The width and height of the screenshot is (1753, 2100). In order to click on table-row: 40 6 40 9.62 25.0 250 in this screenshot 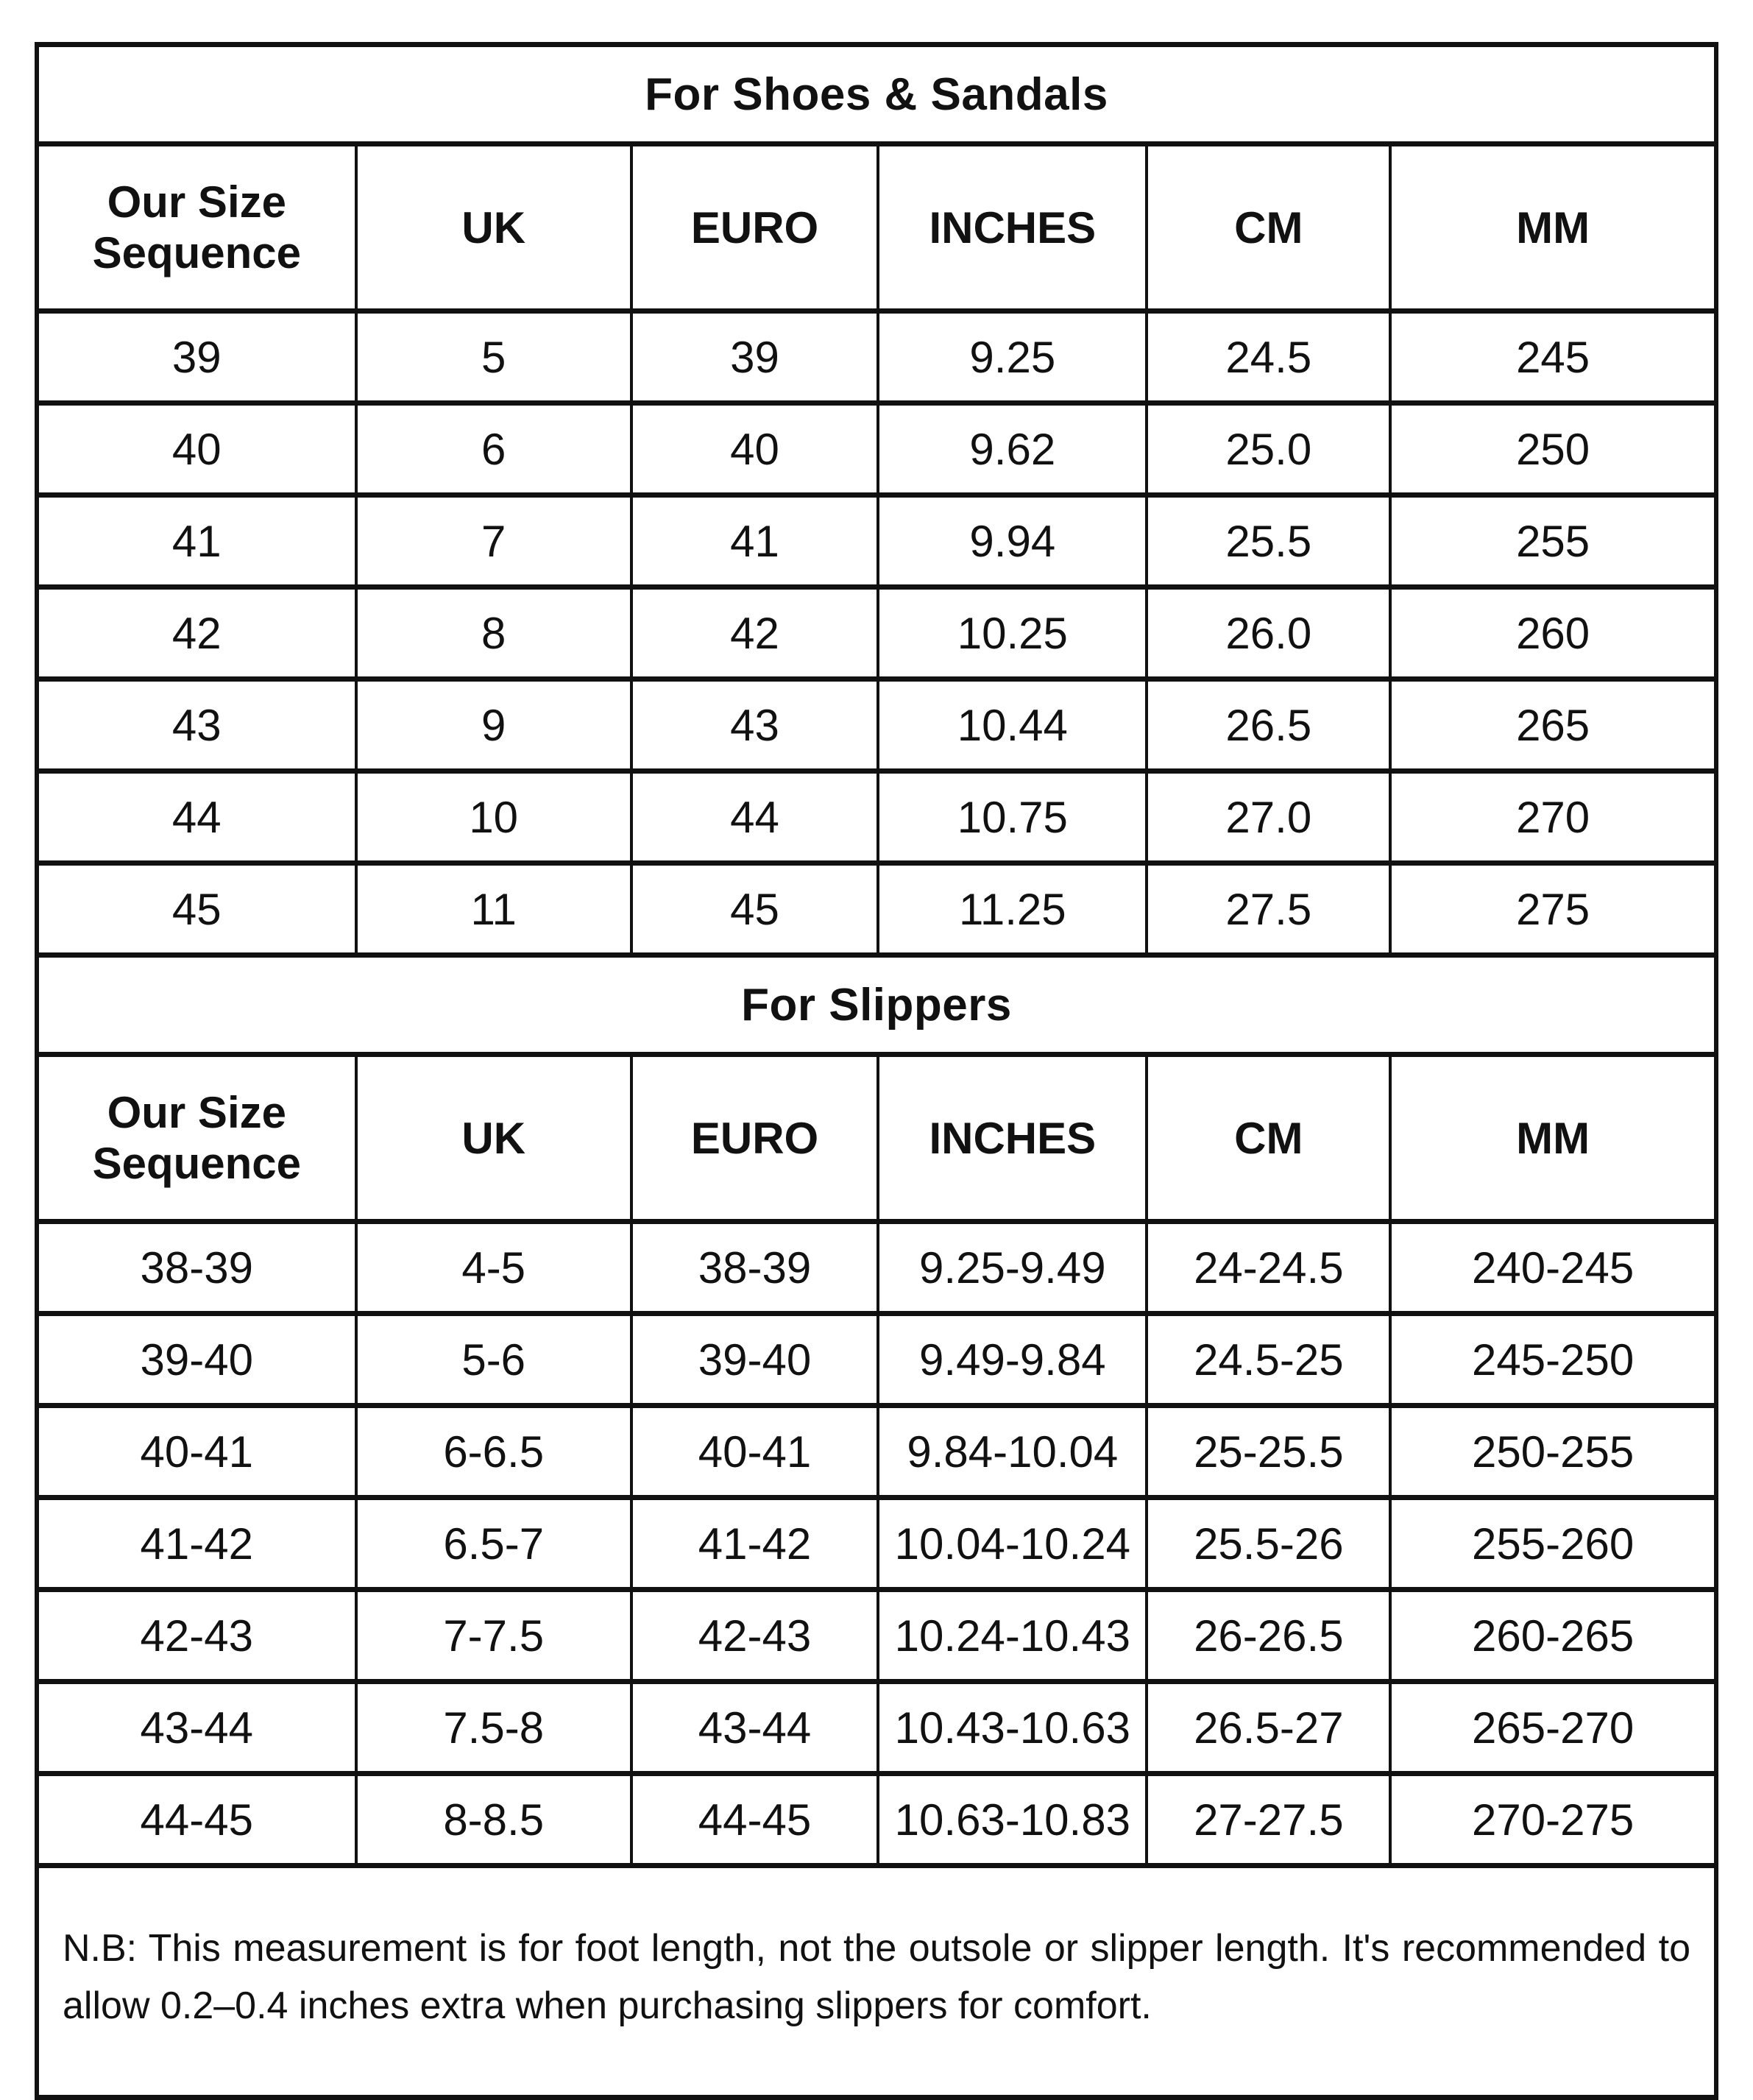, I will do `click(876, 449)`.